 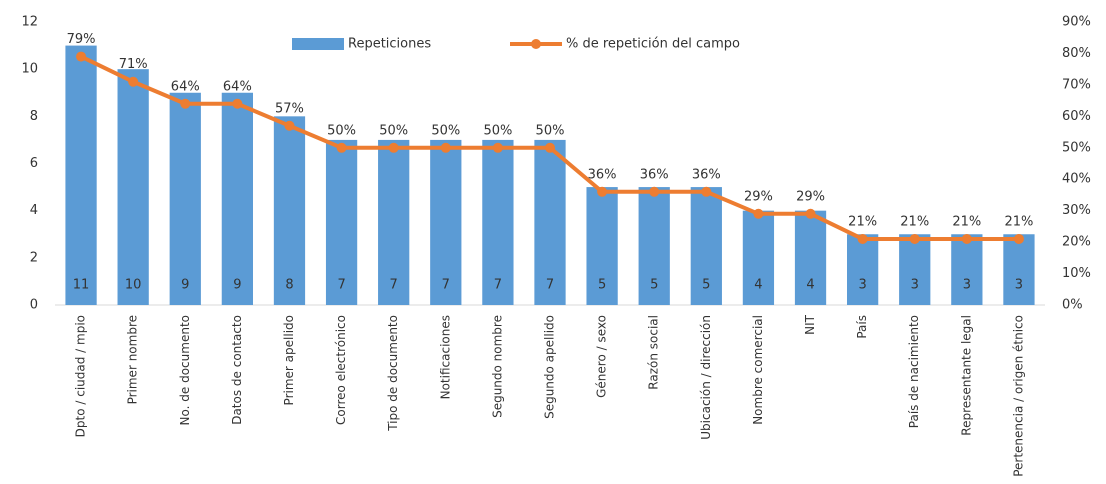 What do you see at coordinates (550, 367) in the screenshot?
I see `x-tick-label: Segundo apellido` at bounding box center [550, 367].